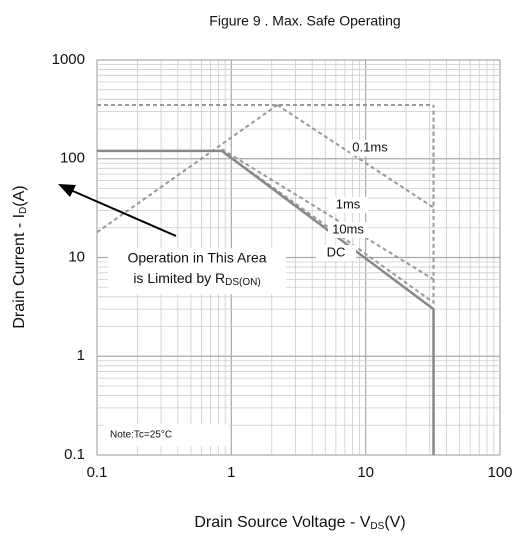  Describe the element at coordinates (179, 278) in the screenshot. I see `annotation-text: is Limited by R` at that location.